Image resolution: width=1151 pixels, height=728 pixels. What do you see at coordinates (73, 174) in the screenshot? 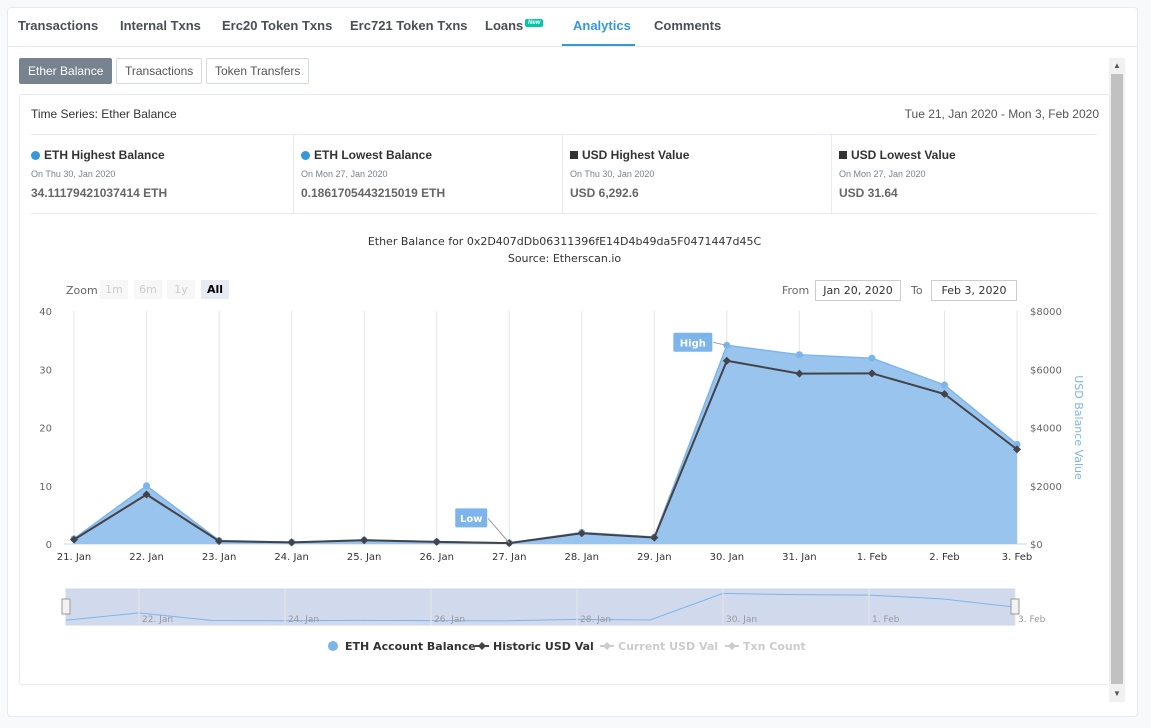
I see `stat-date: On Thu 30, Jan 2020` at bounding box center [73, 174].